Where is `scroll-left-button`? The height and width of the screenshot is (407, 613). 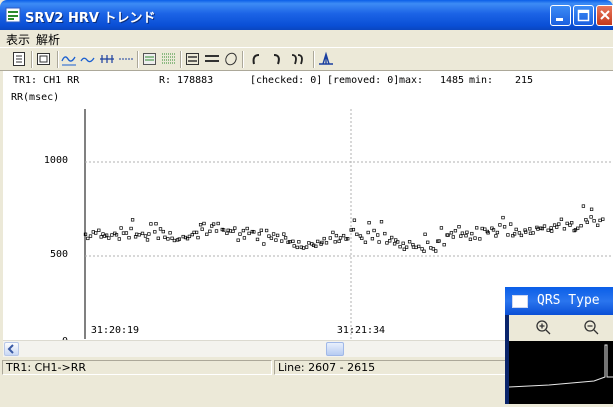 scroll-left-button is located at coordinates (11, 349).